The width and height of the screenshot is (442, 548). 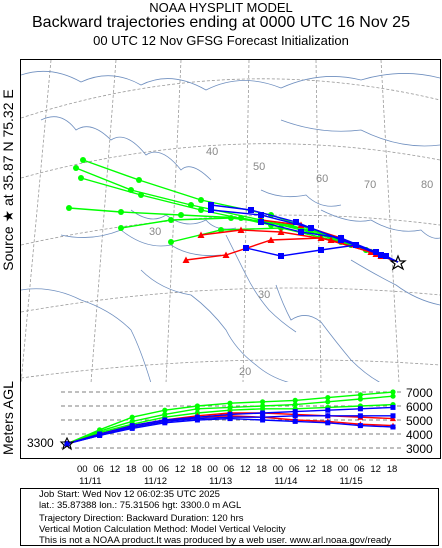 I want to click on lat-label-30: 30, so click(x=264, y=295).